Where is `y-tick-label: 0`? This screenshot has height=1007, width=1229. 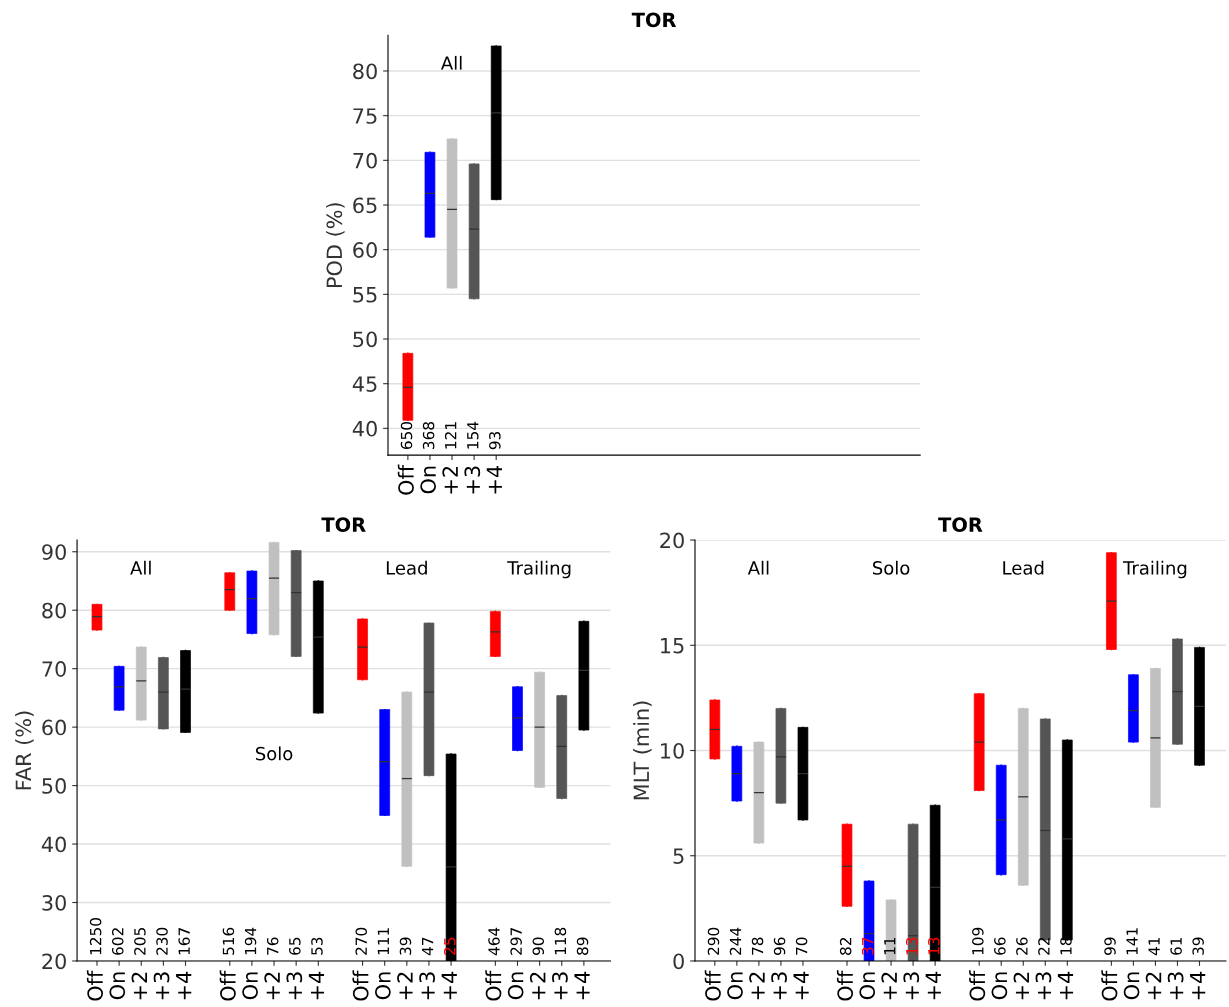 y-tick-label: 0 is located at coordinates (678, 961).